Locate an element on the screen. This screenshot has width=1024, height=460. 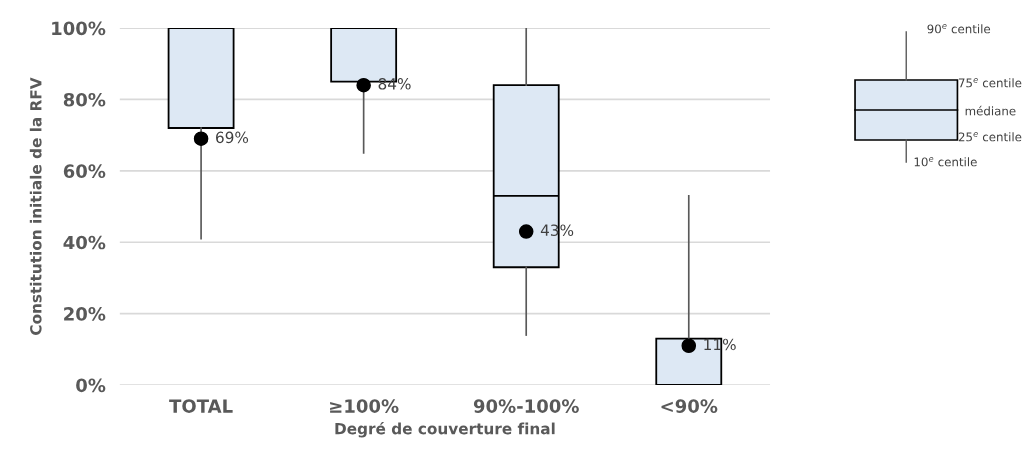
x-tick-label: ≥100% is located at coordinates (364, 406).